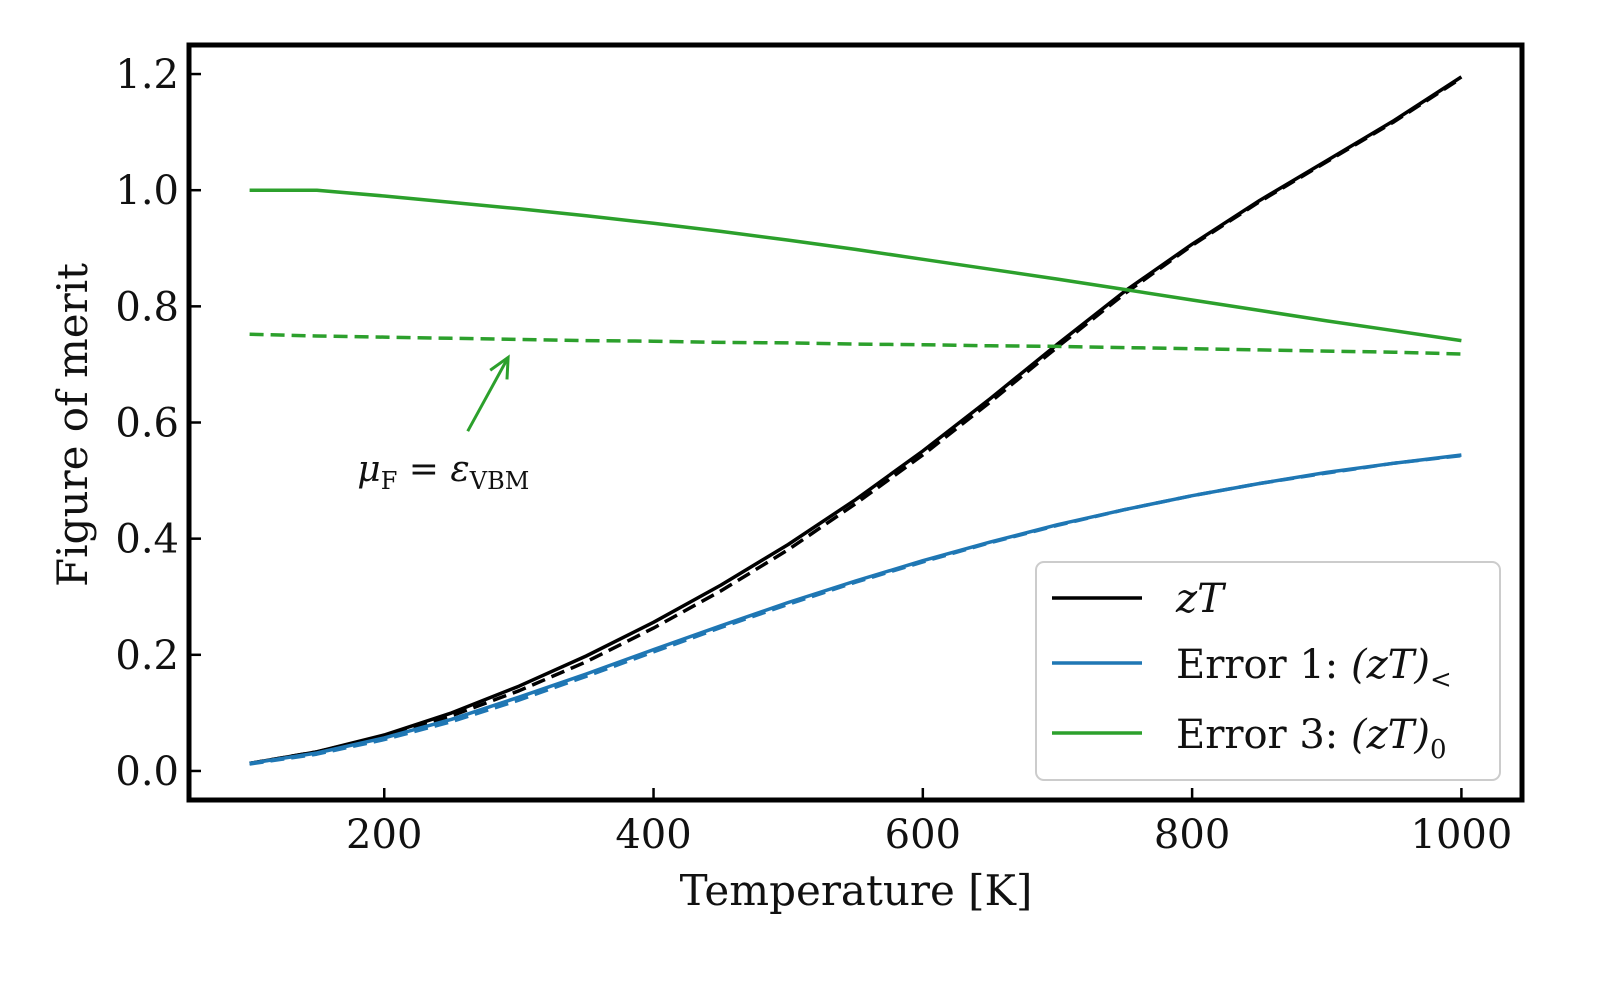 This screenshot has width=1600, height=988. Describe the element at coordinates (389, 481) in the screenshot. I see `annotation-mu-sub: F` at that location.